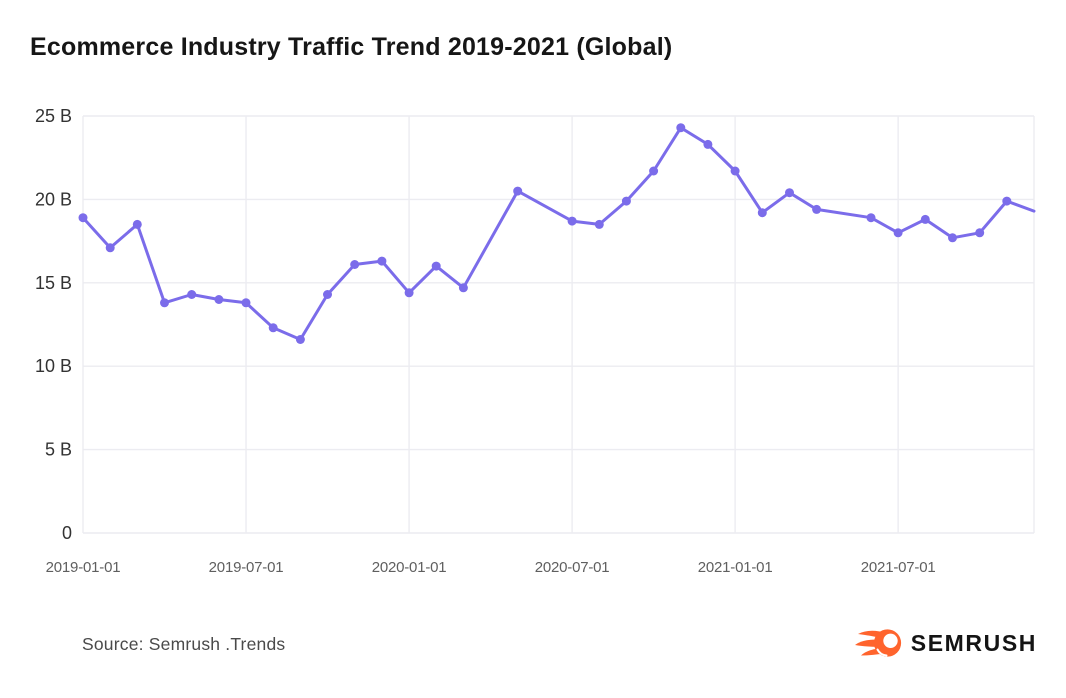  I want to click on x-tick-label: 2020-07-01, so click(572, 567).